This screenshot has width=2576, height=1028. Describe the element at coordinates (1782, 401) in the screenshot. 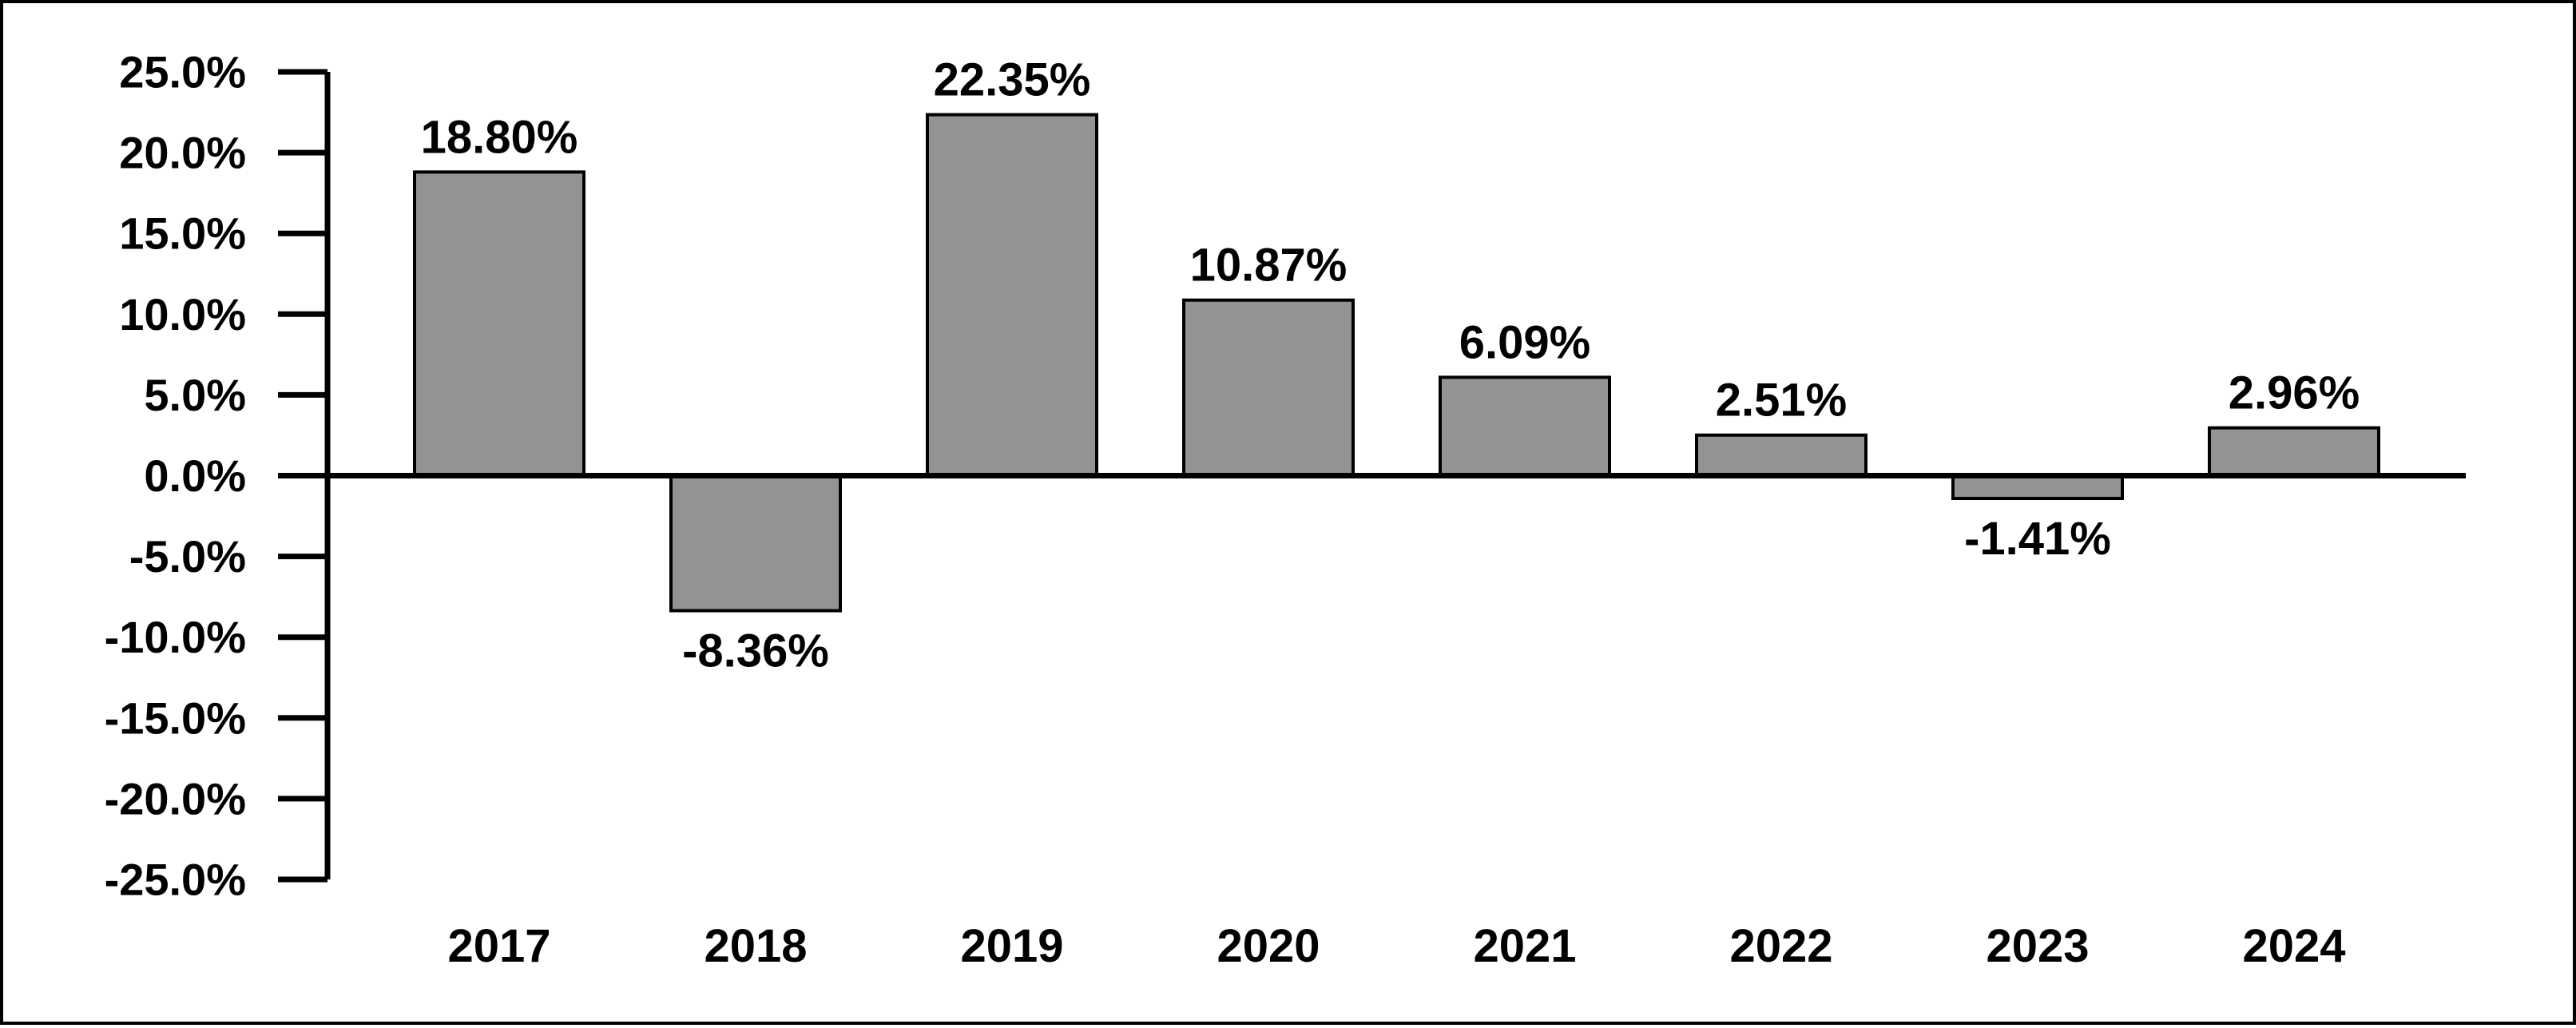

I see `data-label: 2.51%` at that location.